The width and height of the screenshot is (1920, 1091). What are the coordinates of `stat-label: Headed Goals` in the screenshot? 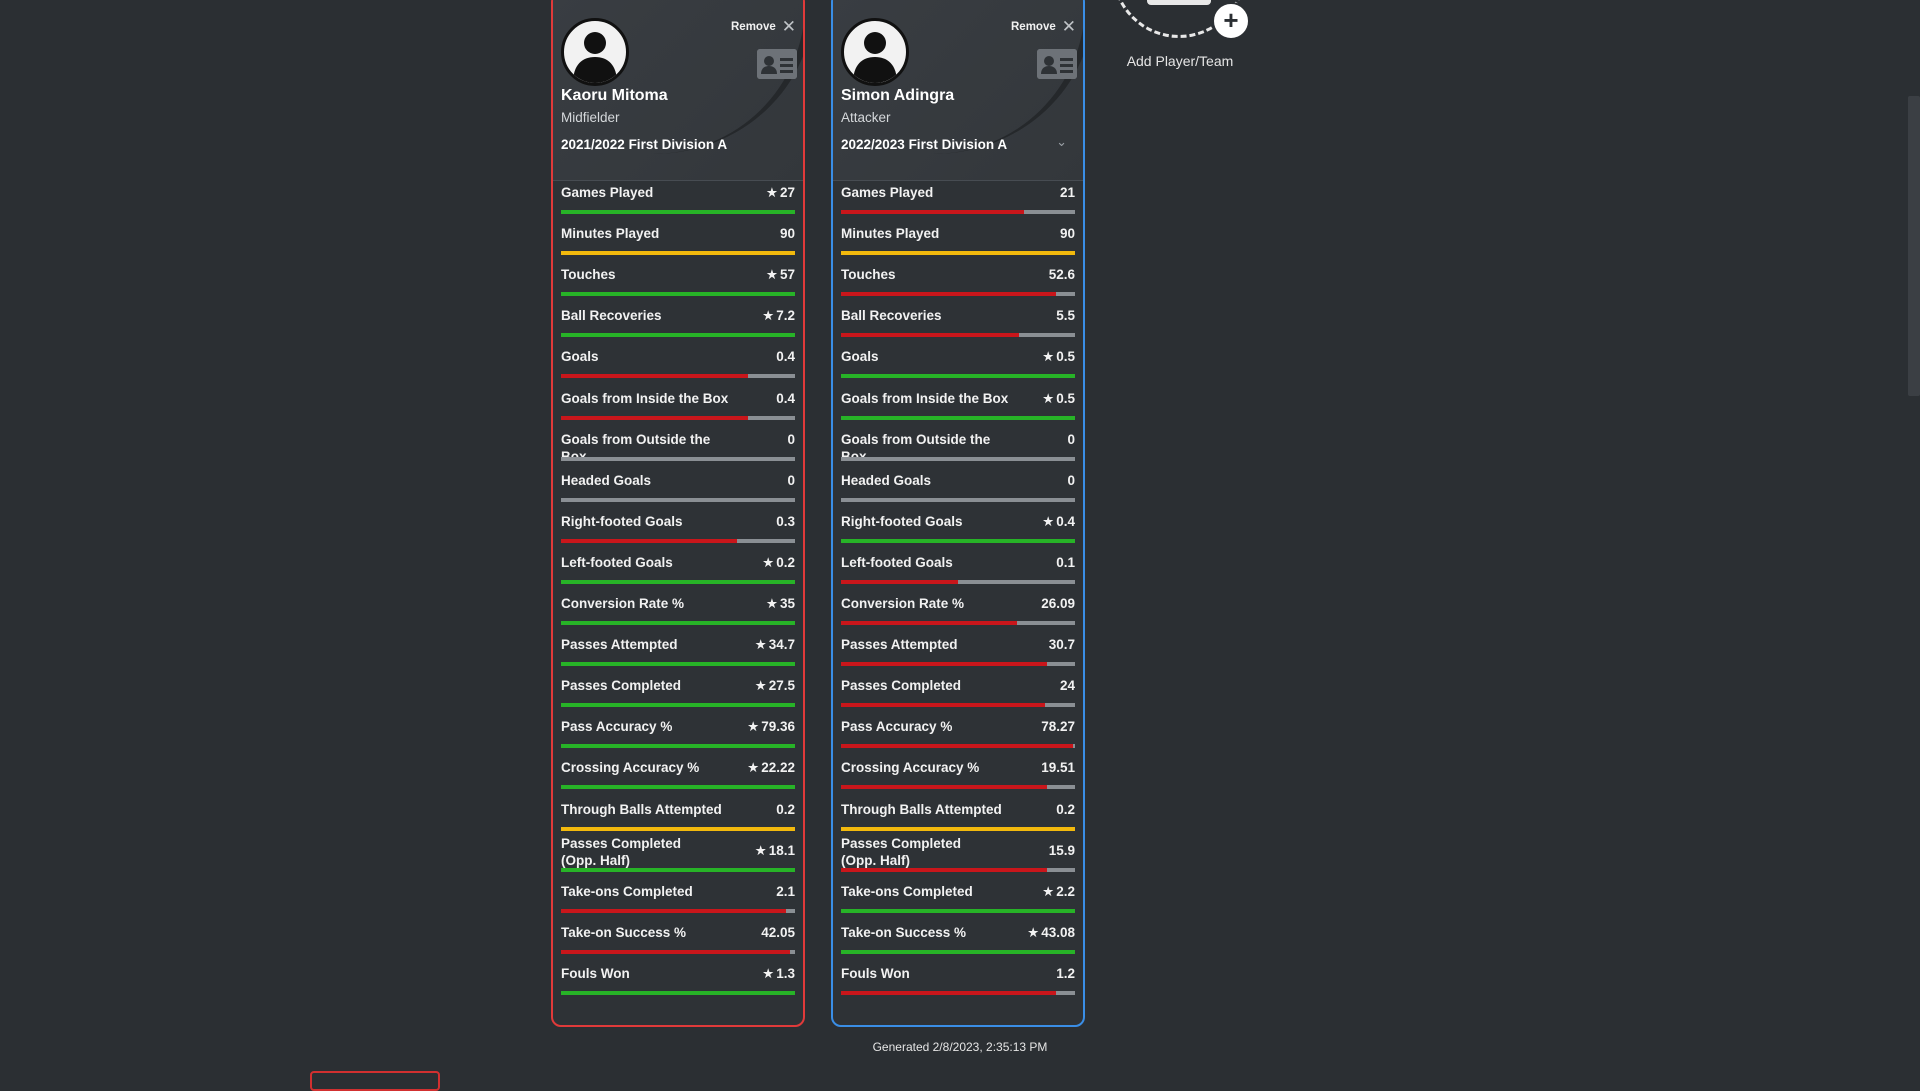 It's located at (886, 480).